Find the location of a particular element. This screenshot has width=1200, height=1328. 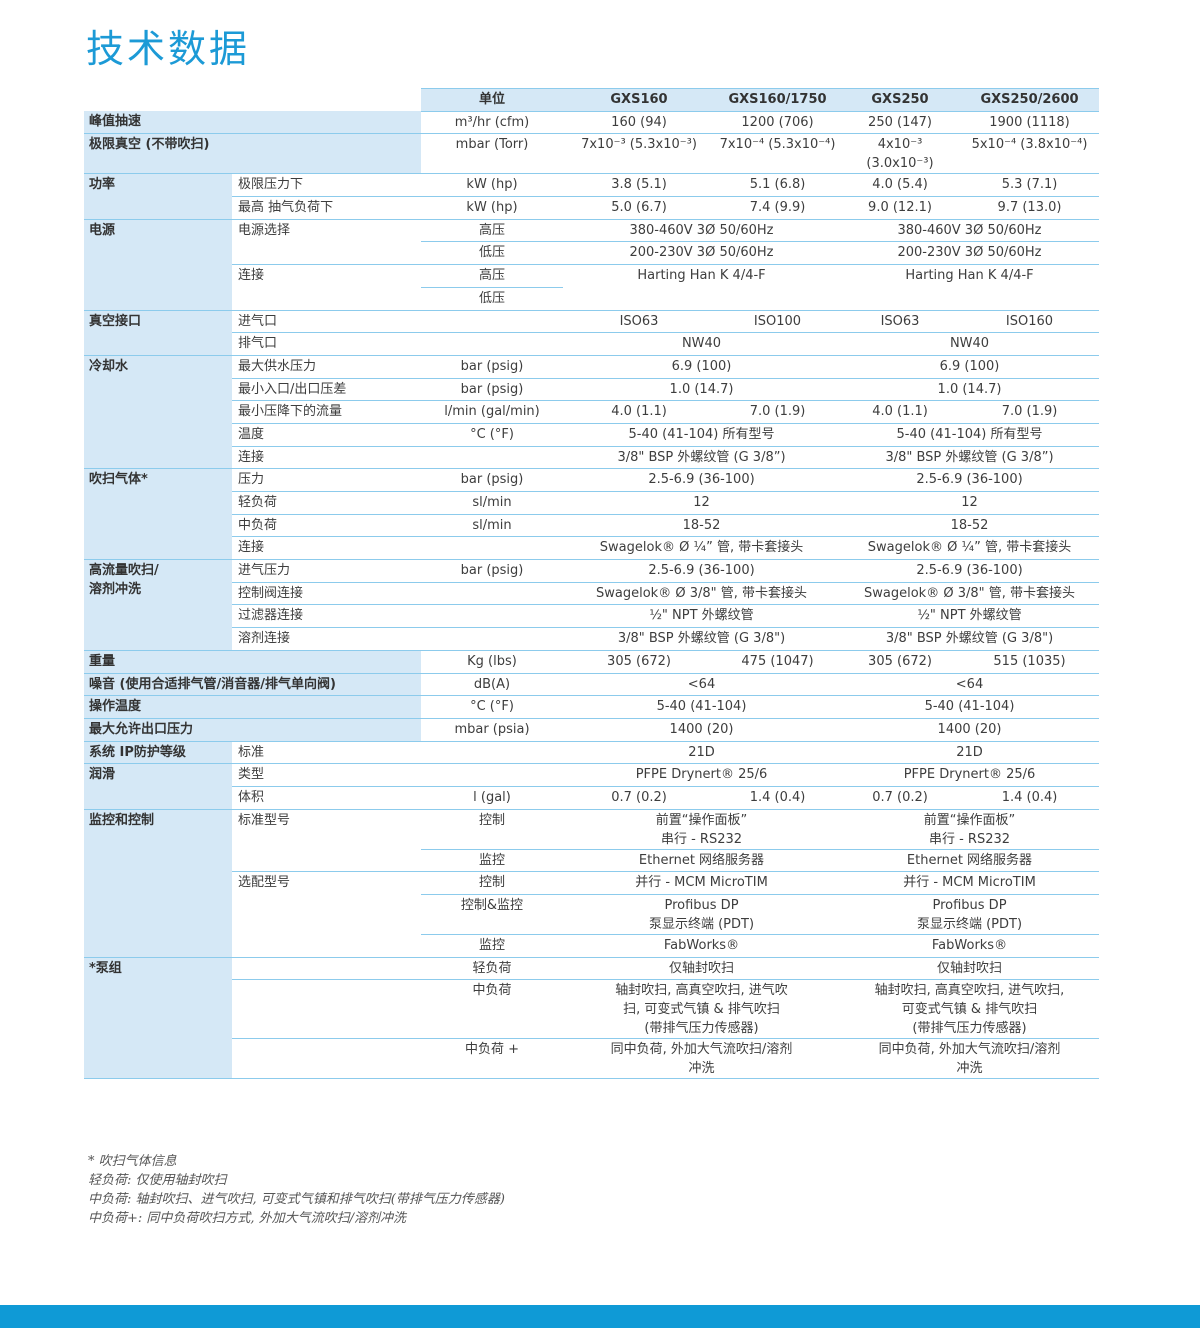

table-row: 最大允许出口压力 mbar (psia) 1400 (20) 1400 (20) is located at coordinates (591, 730).